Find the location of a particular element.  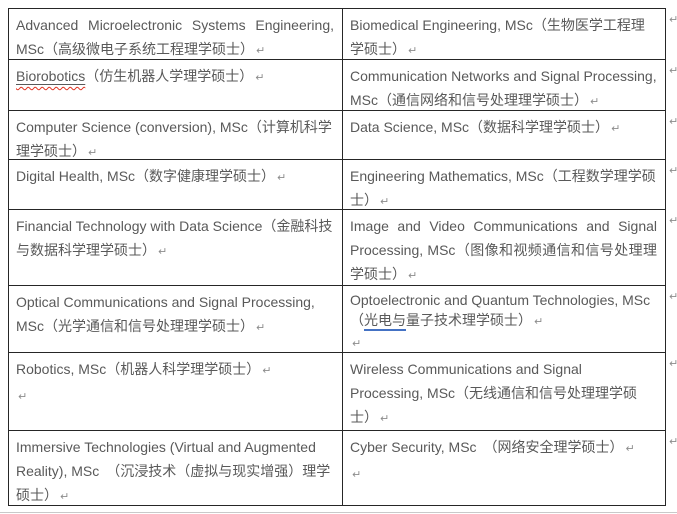

spellcheck-squiggle: Biorobotics is located at coordinates (50, 76).